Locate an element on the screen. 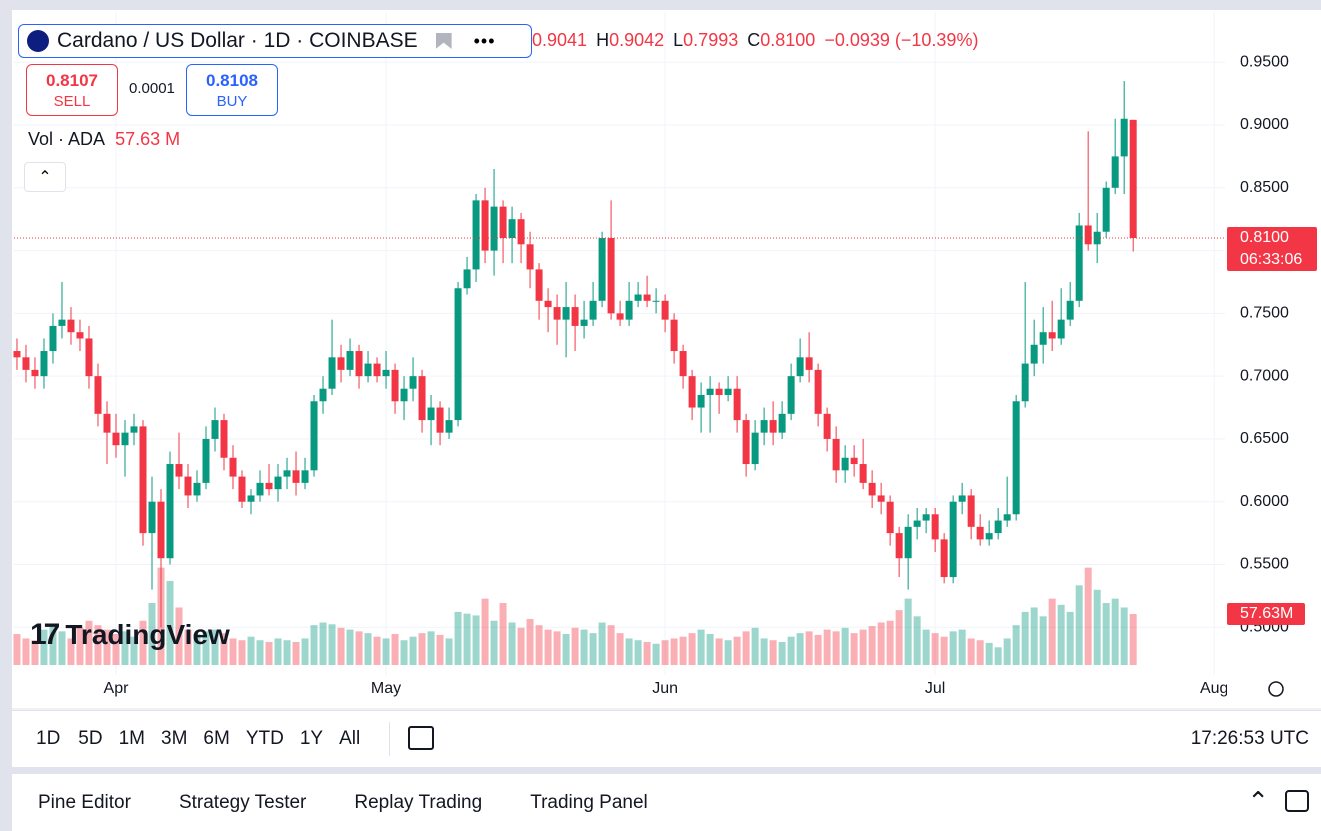 The image size is (1321, 831). high-label: H is located at coordinates (603, 40).